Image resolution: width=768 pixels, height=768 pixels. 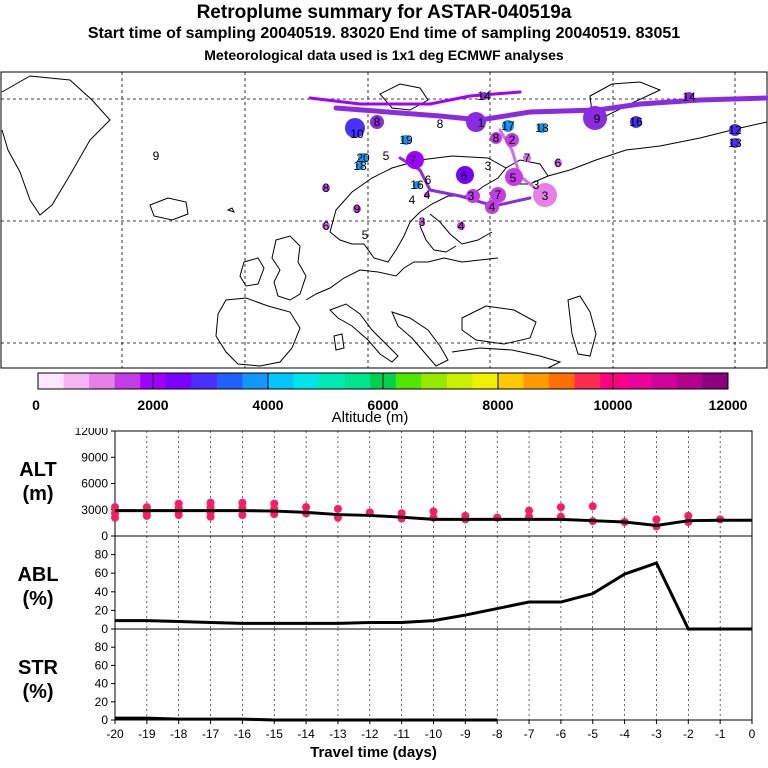 I want to click on y-tick-label: 3000, so click(x=94, y=510).